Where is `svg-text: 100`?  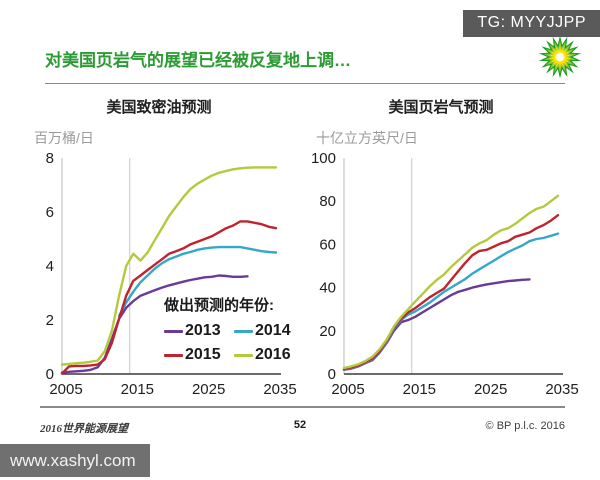 svg-text: 100 is located at coordinates (323, 158).